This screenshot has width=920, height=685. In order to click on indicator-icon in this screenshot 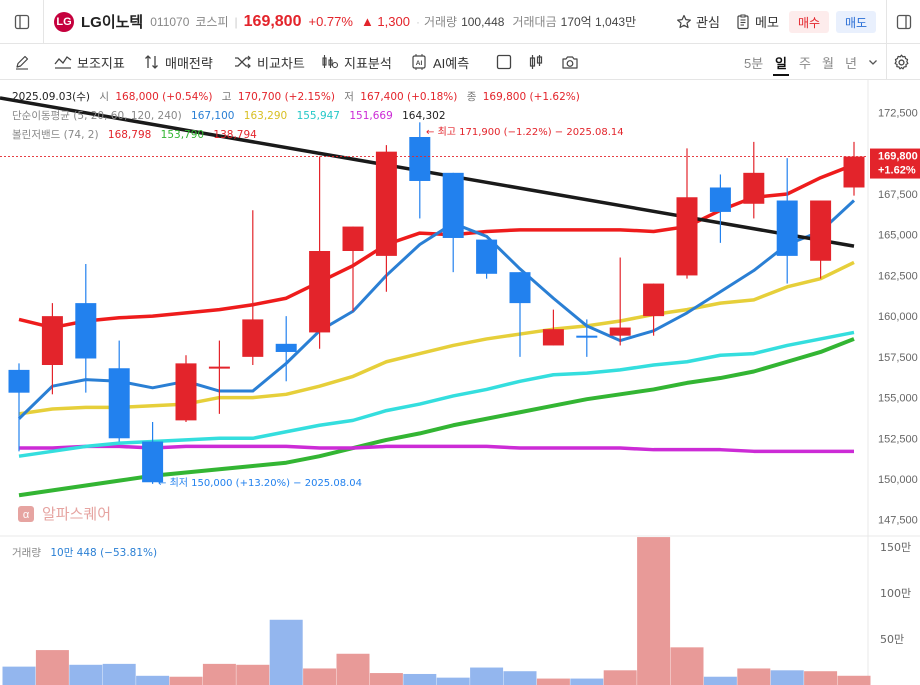, I will do `click(63, 62)`.